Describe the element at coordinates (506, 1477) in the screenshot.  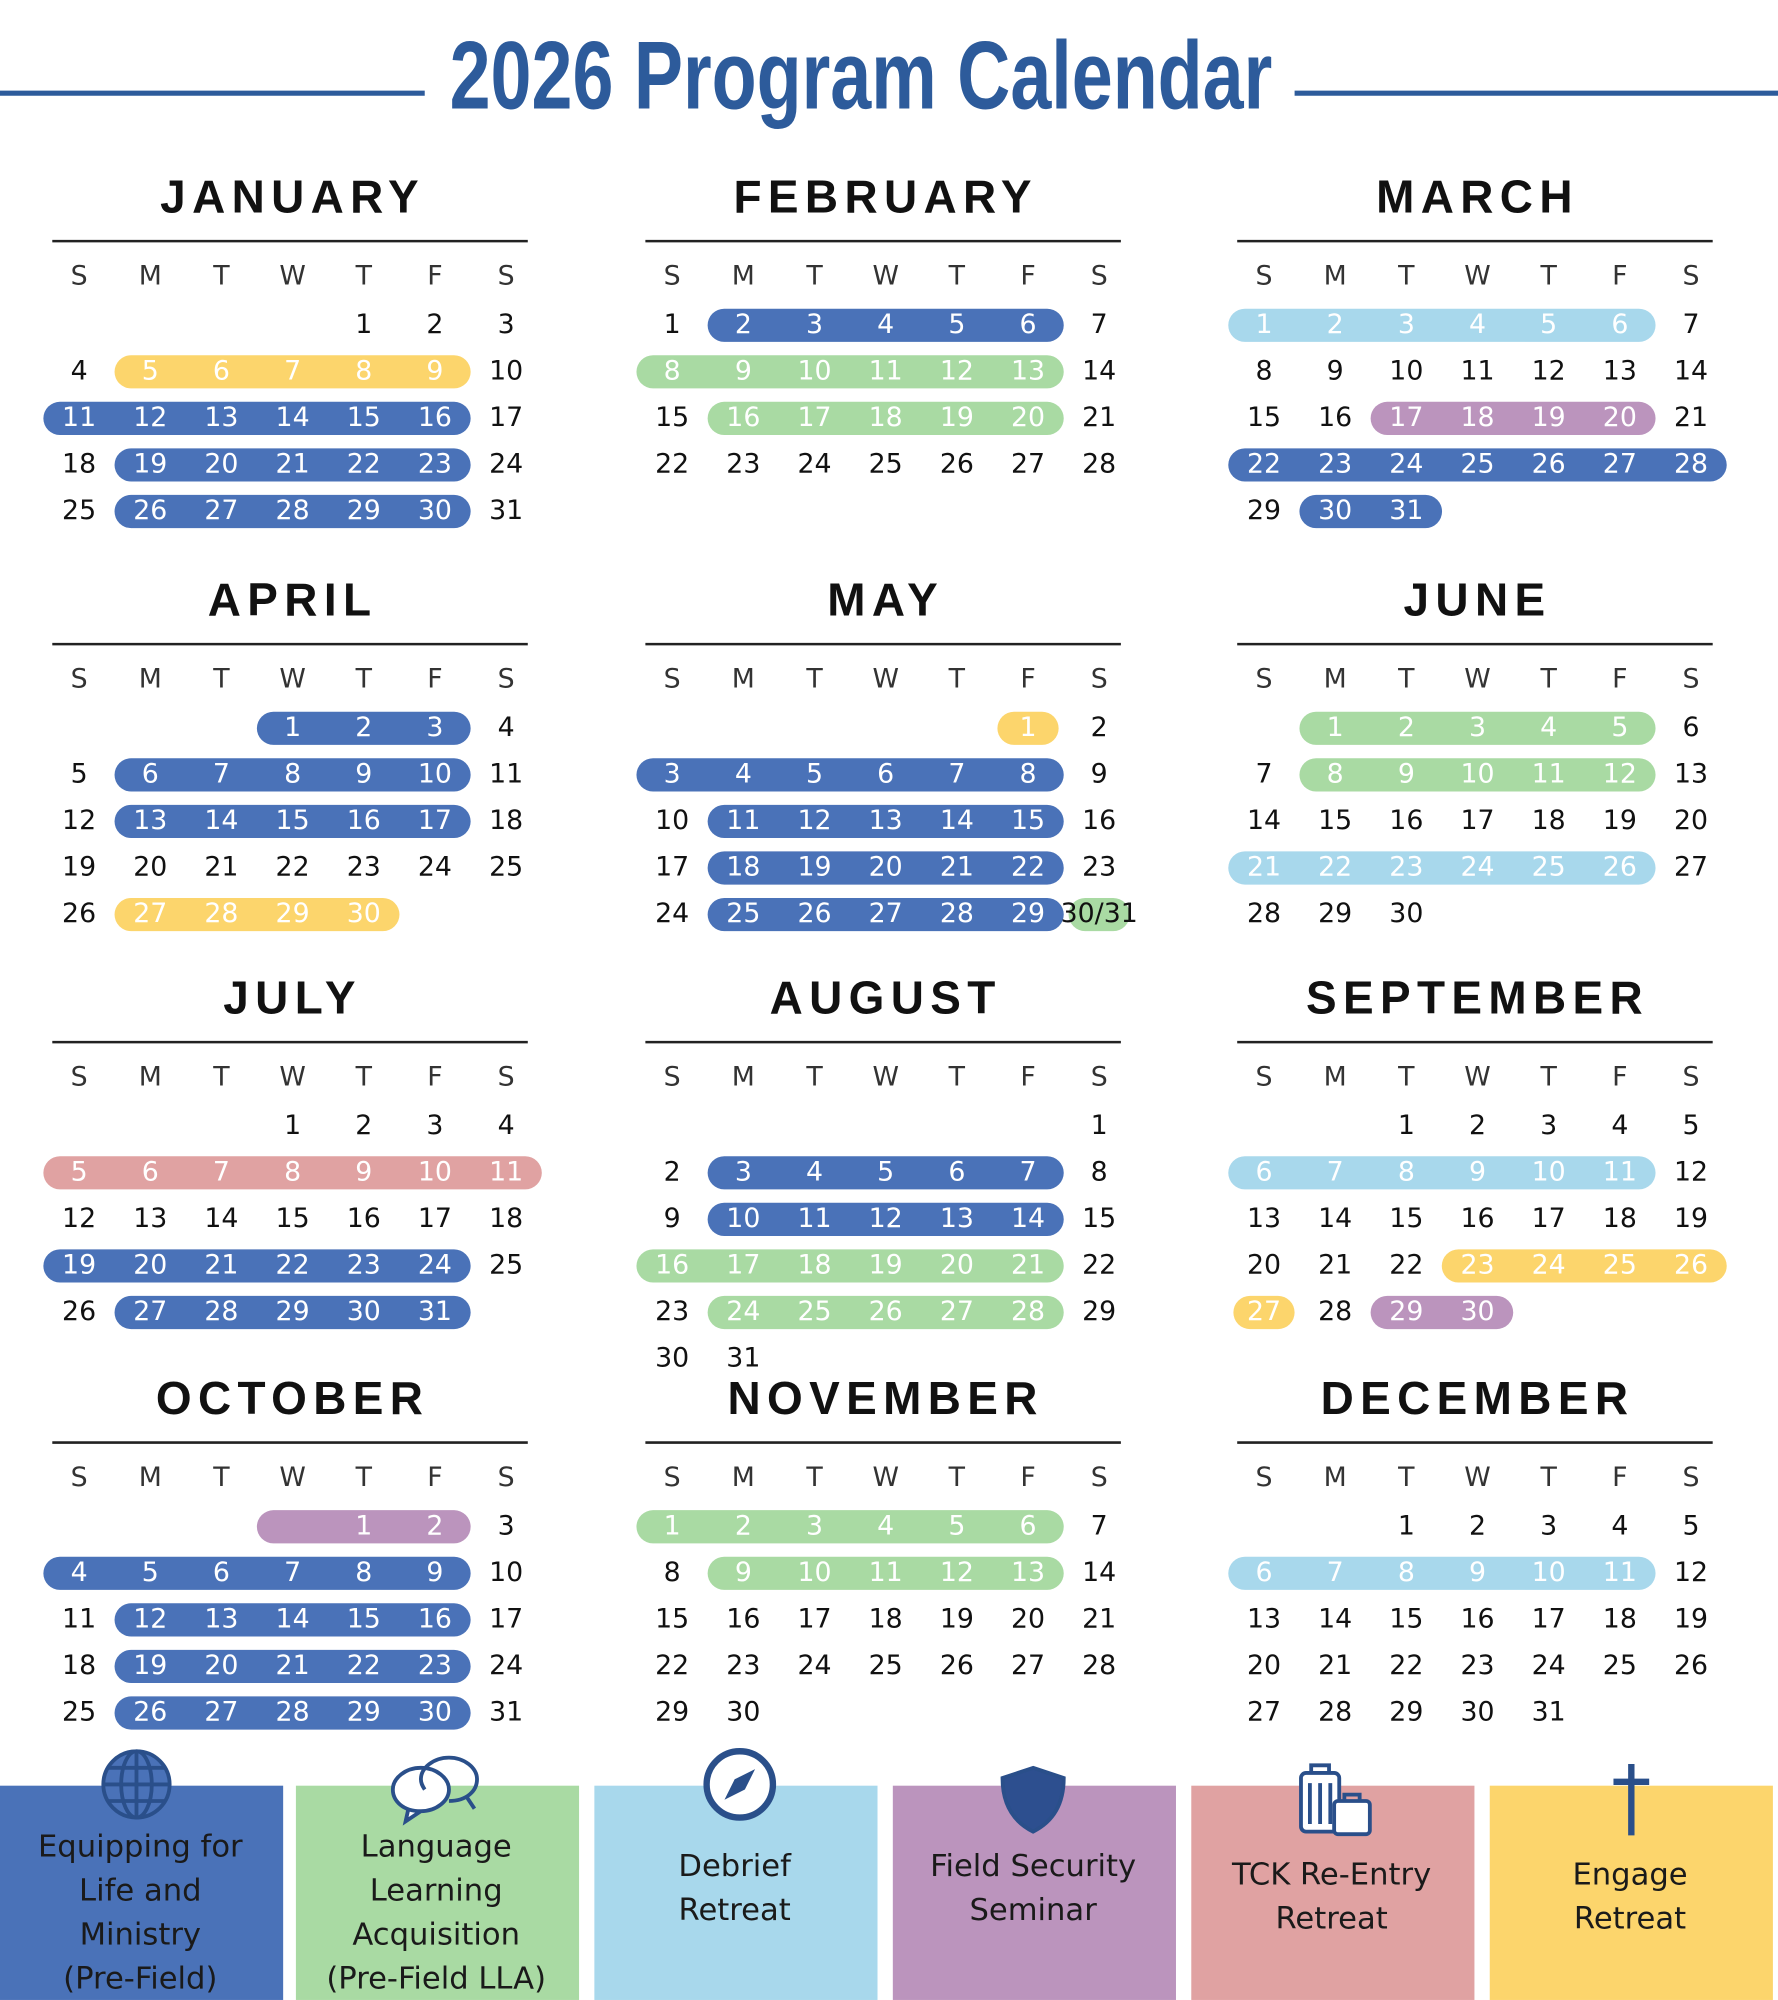
I see `weekday: S` at that location.